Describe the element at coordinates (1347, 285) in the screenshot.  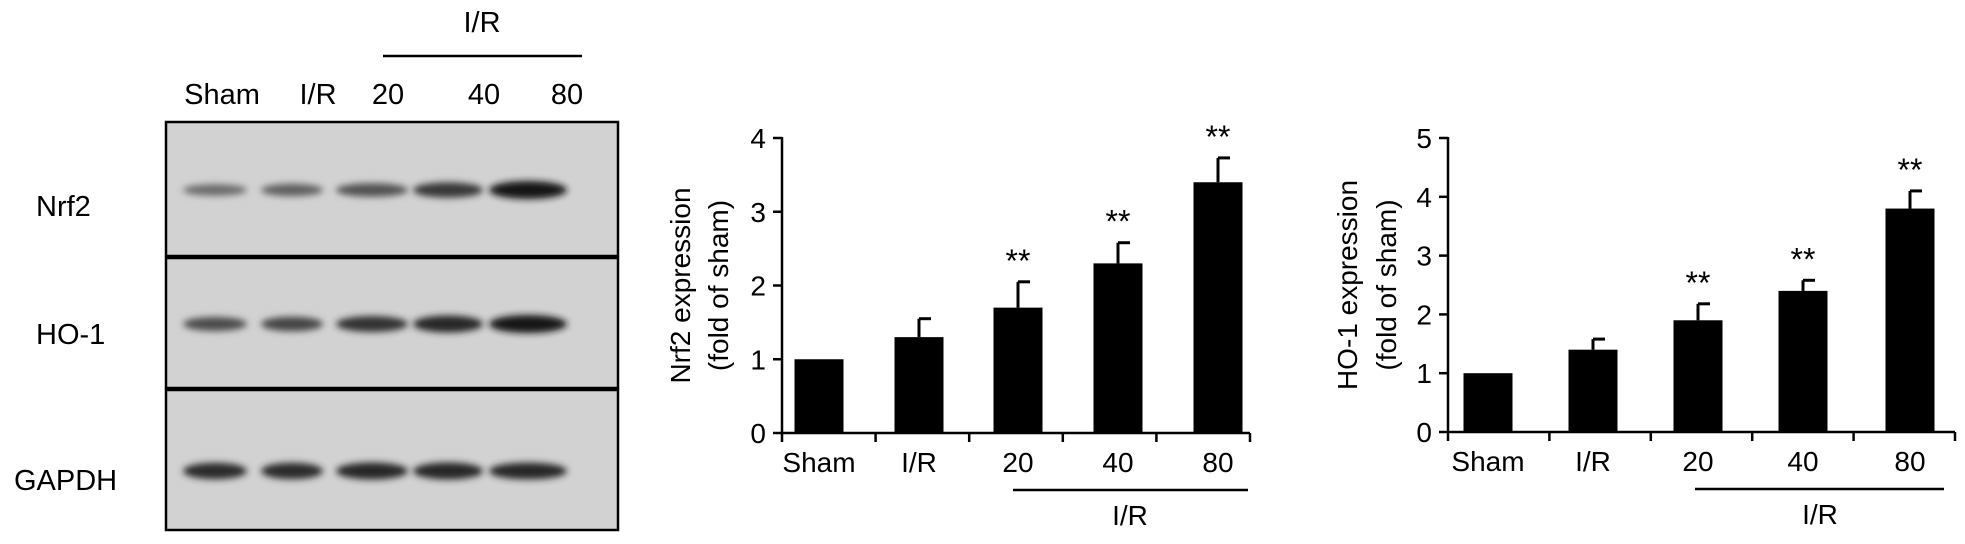
I see `y-axis-label: HO-1 expression` at that location.